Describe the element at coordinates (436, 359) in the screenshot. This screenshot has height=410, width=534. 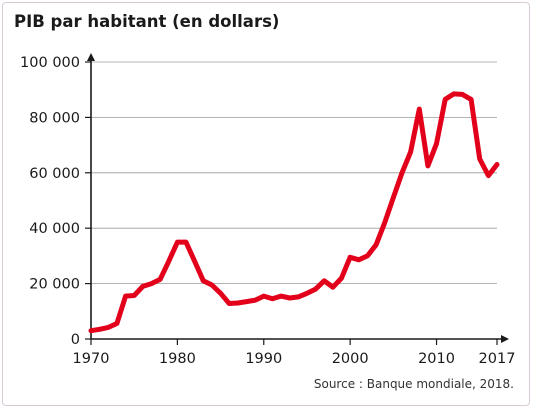
I see `x-tick-label: 2010` at that location.